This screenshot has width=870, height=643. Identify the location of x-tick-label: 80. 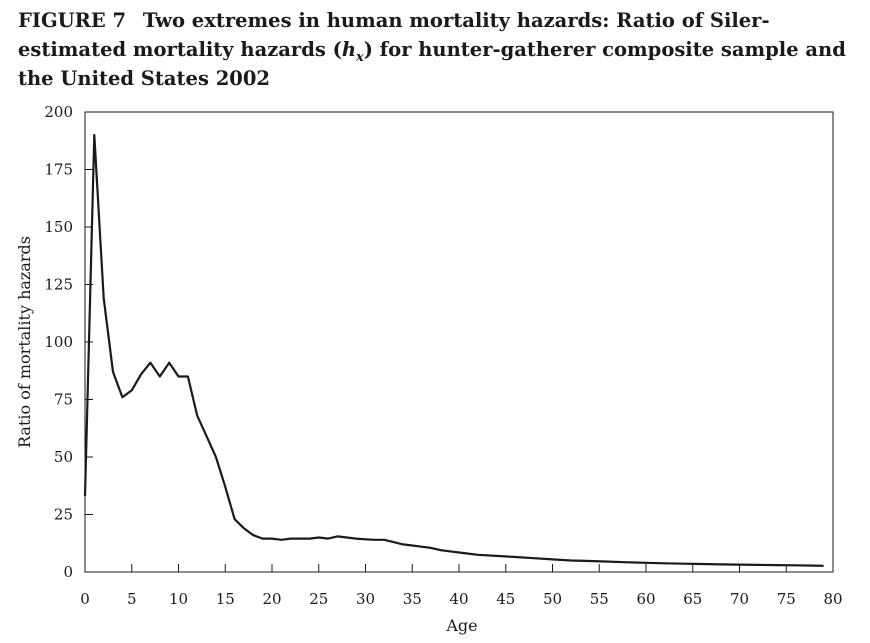
(832, 599).